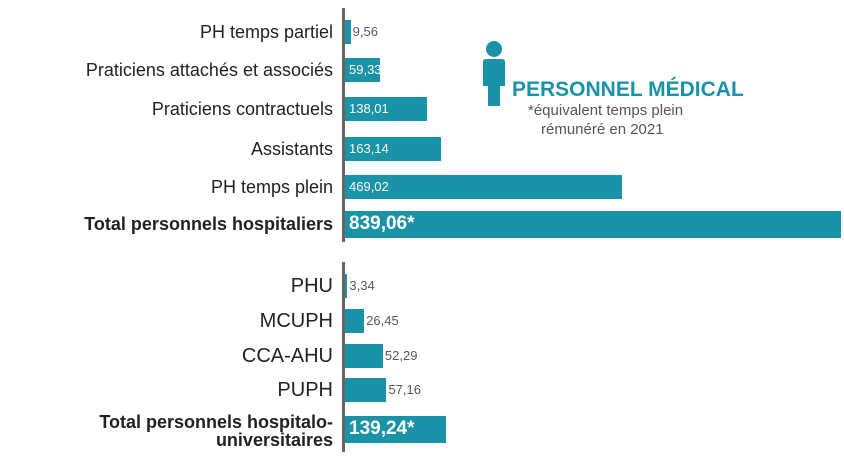 This screenshot has height=457, width=844. I want to click on category-label: CCA-AHU, so click(287, 356).